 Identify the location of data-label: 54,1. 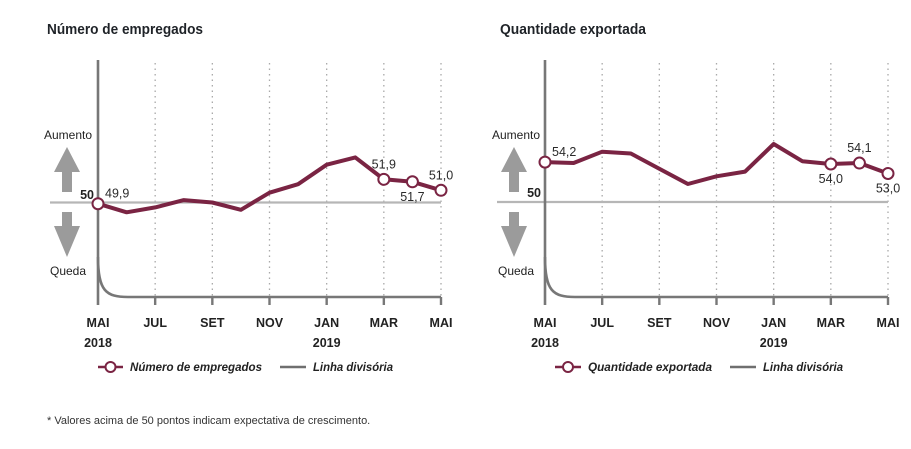
(859, 148).